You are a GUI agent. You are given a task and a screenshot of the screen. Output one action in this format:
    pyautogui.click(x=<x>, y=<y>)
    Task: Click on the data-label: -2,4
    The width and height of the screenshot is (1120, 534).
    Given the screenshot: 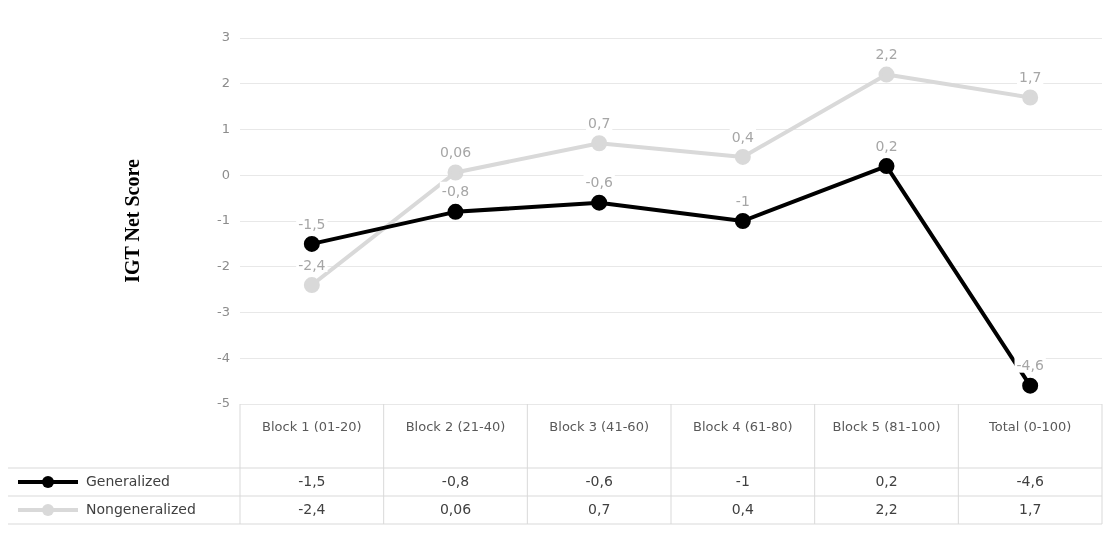 What is the action you would take?
    pyautogui.click(x=312, y=508)
    